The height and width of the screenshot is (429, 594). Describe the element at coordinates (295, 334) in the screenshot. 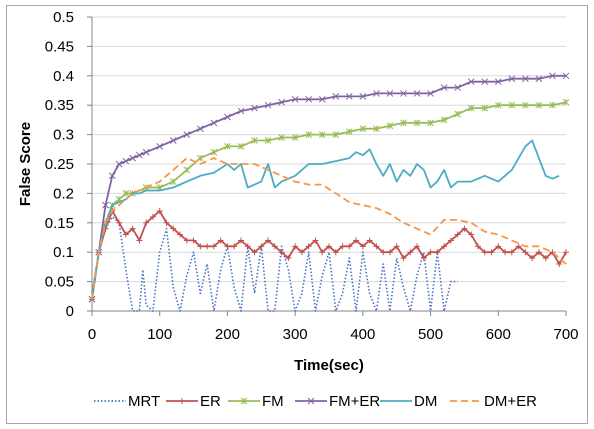

I see `x-tick-label: 300` at that location.